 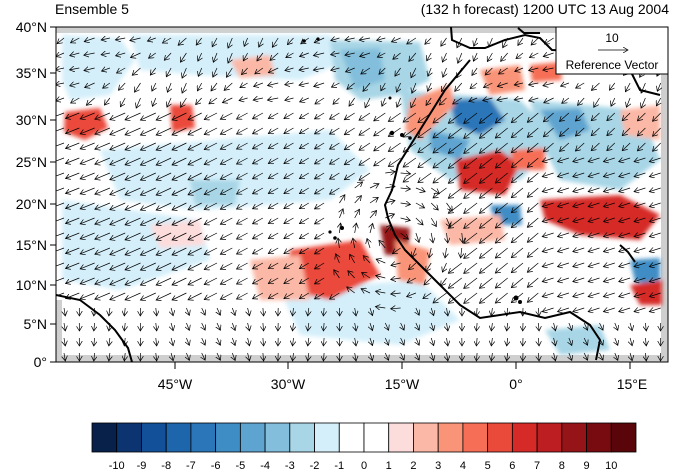 I want to click on lat-label-25n: 25°N, so click(x=31, y=162).